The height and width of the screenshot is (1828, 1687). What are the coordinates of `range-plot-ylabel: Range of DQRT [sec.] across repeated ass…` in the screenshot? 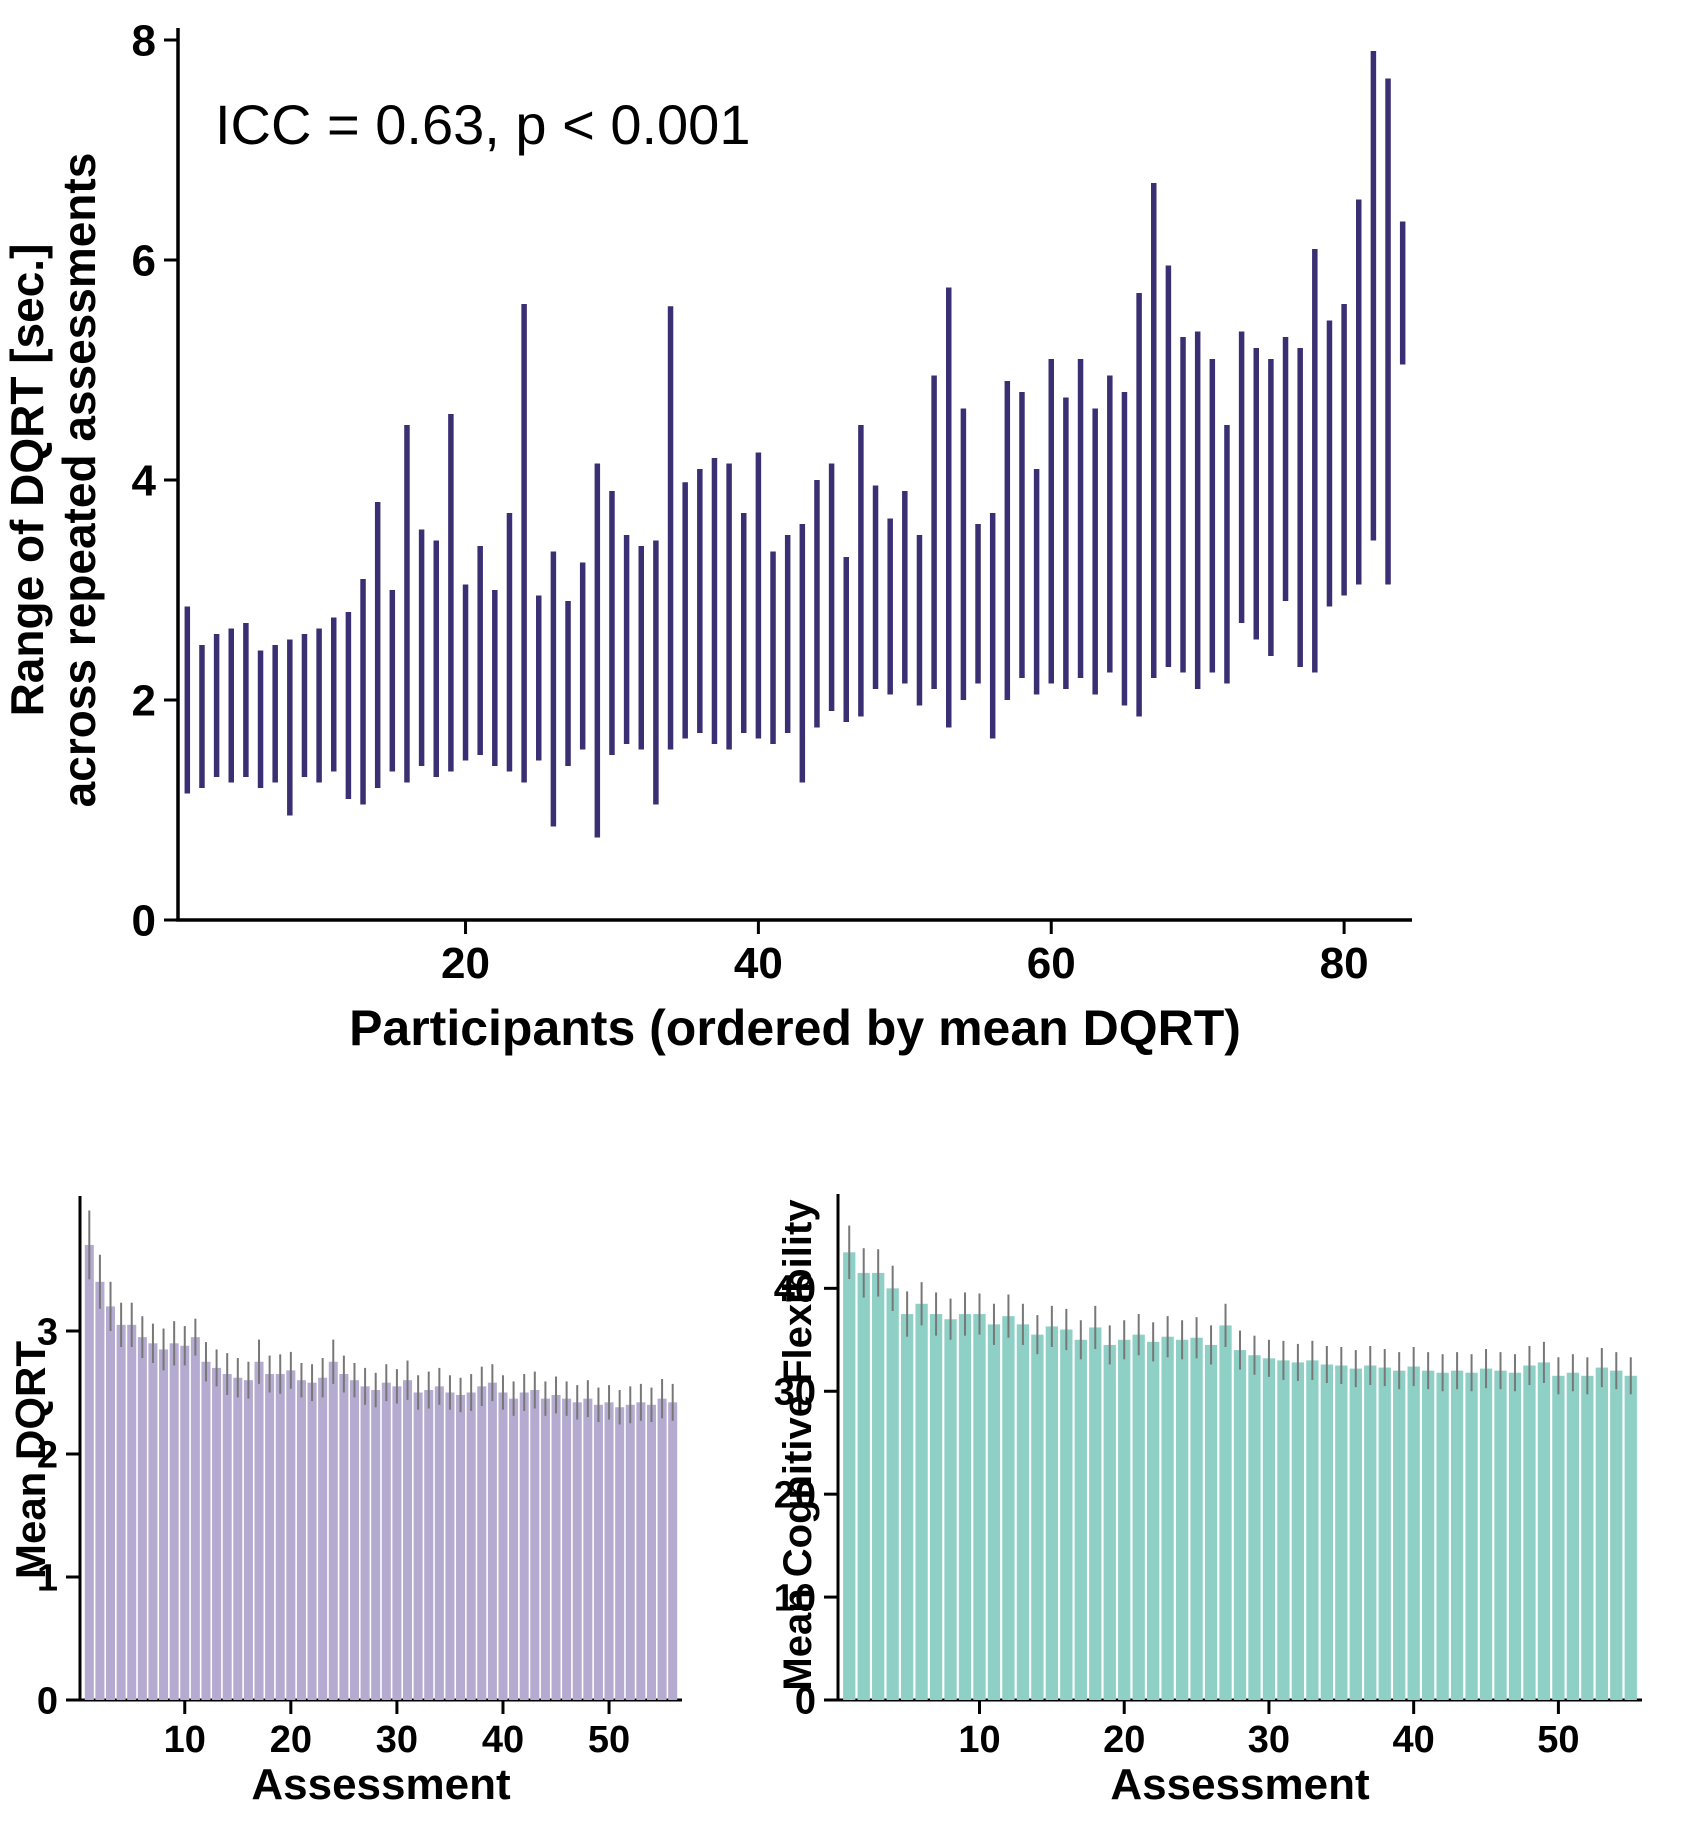 It's located at (57, 480).